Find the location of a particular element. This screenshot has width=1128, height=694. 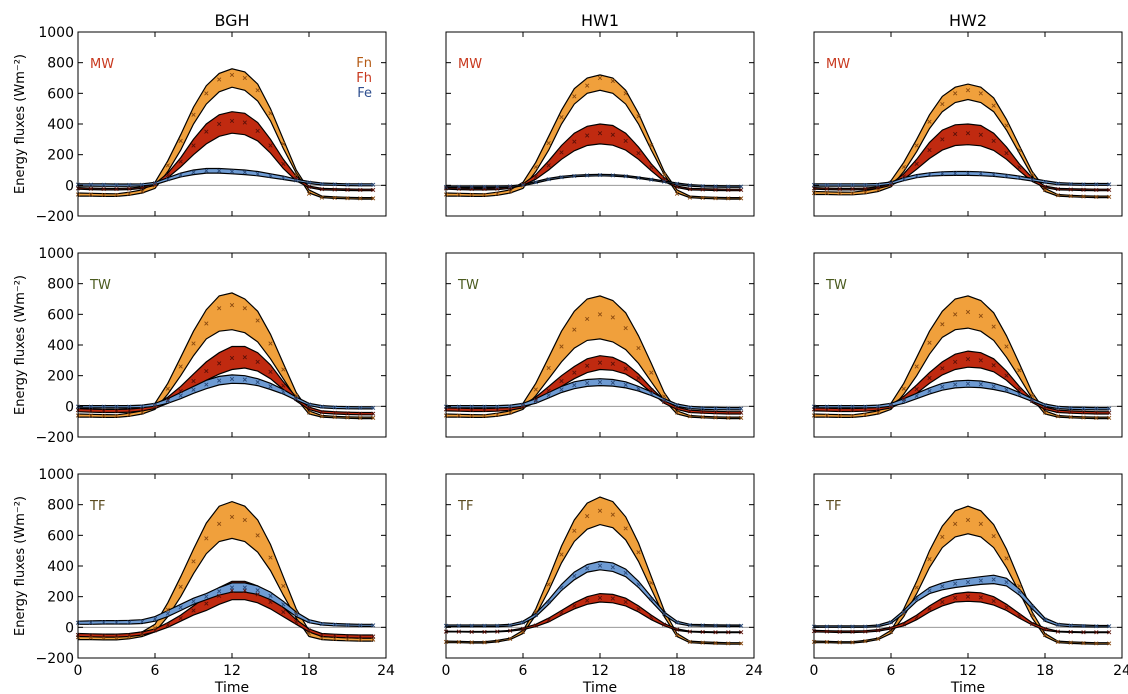

band-fh-tw-hw1 is located at coordinates (594, 384).